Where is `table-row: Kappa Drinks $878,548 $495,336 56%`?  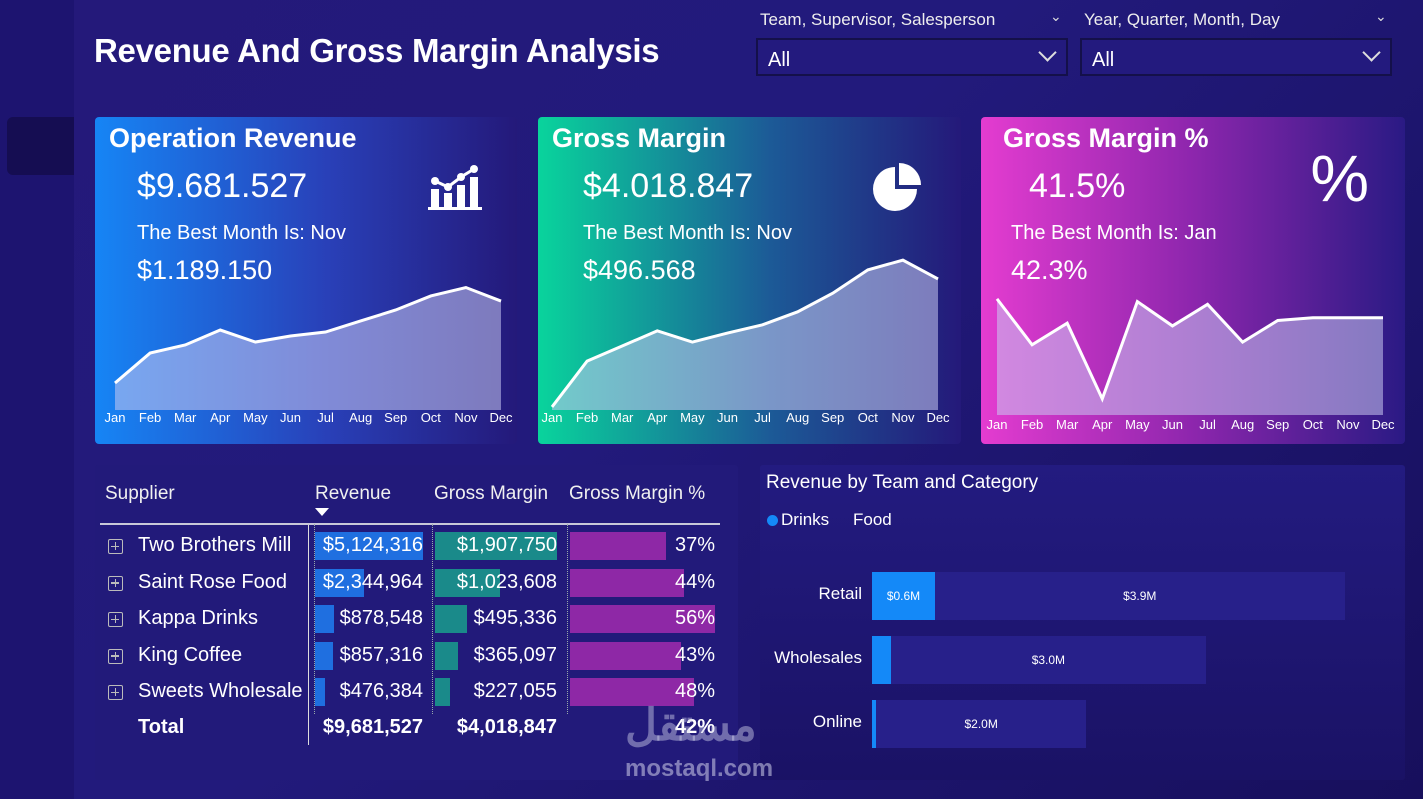
table-row: Kappa Drinks $878,548 $495,336 56% is located at coordinates (410, 619).